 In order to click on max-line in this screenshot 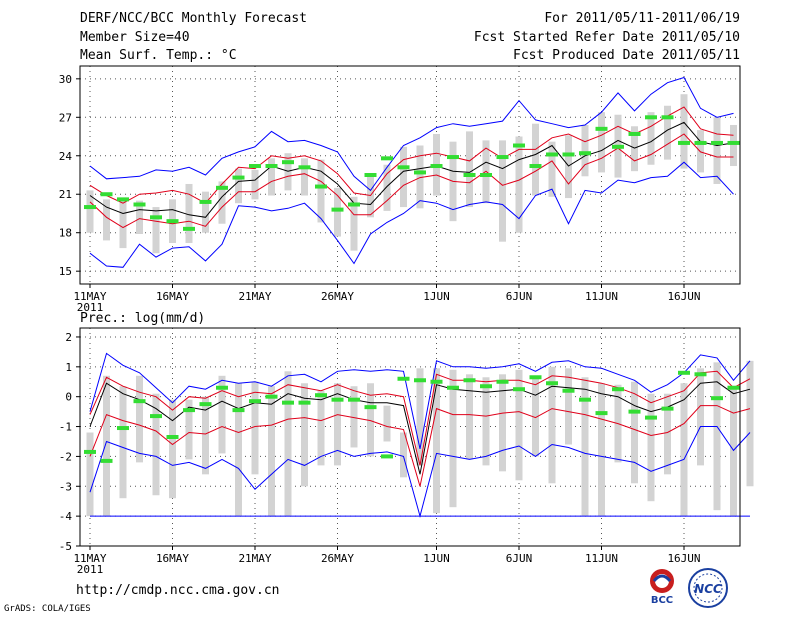, I will do `click(420, 401)`.